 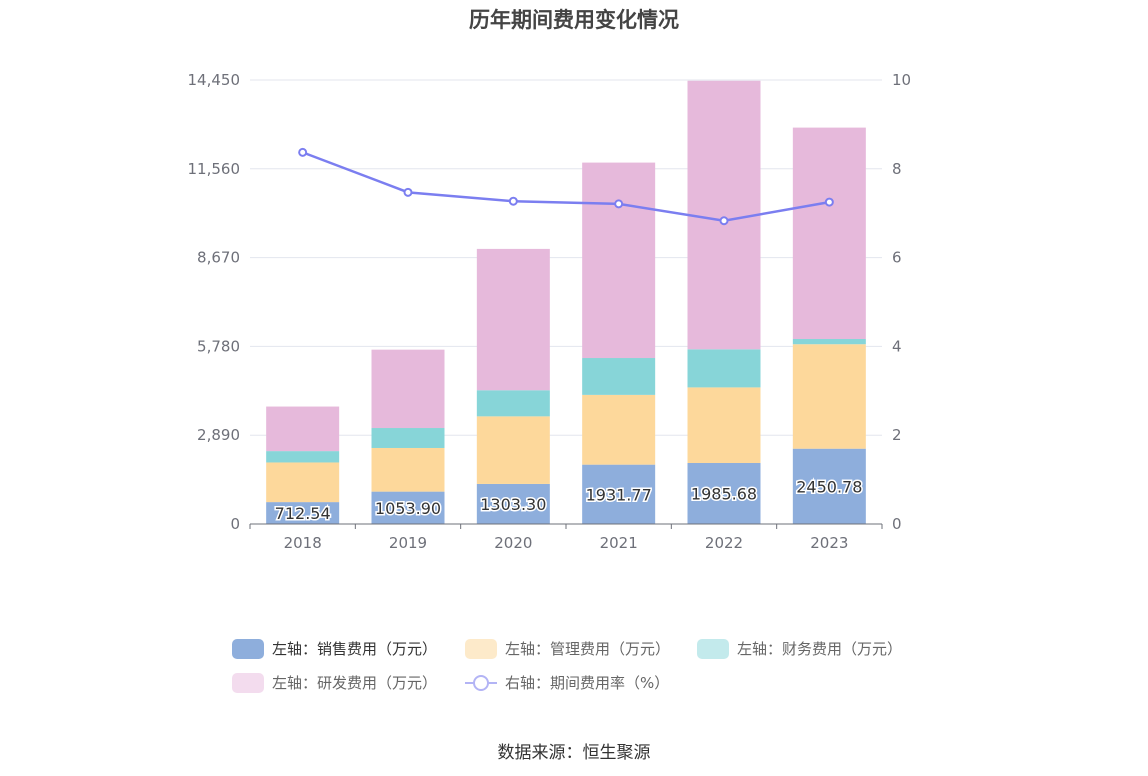 I want to click on data-label: 1303.30, so click(x=513, y=504).